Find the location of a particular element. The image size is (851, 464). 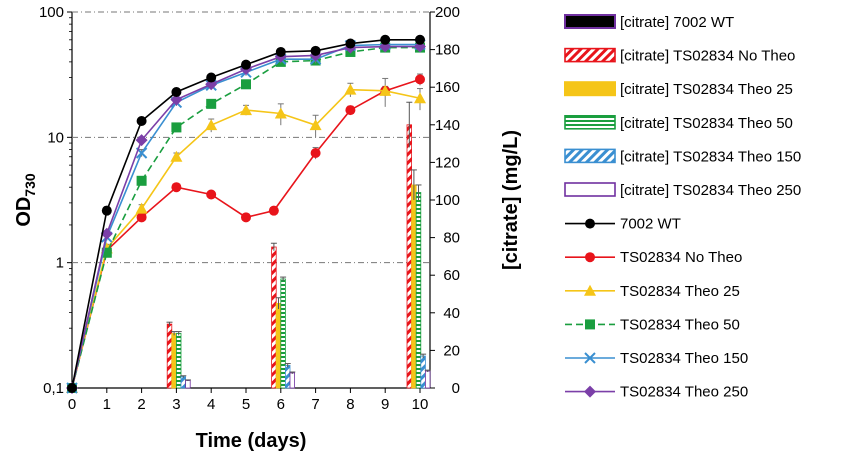

legend-label: [citrate] TS02834 Theo 250 is located at coordinates (710, 190).